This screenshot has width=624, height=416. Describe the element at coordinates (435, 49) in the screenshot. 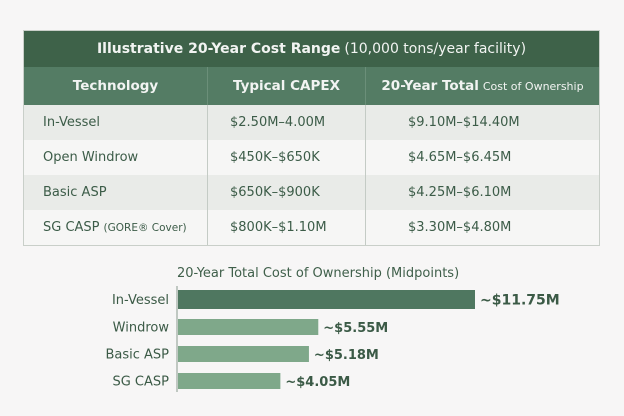

I see `table-title-sub: (10,000 tons/year facility)` at that location.